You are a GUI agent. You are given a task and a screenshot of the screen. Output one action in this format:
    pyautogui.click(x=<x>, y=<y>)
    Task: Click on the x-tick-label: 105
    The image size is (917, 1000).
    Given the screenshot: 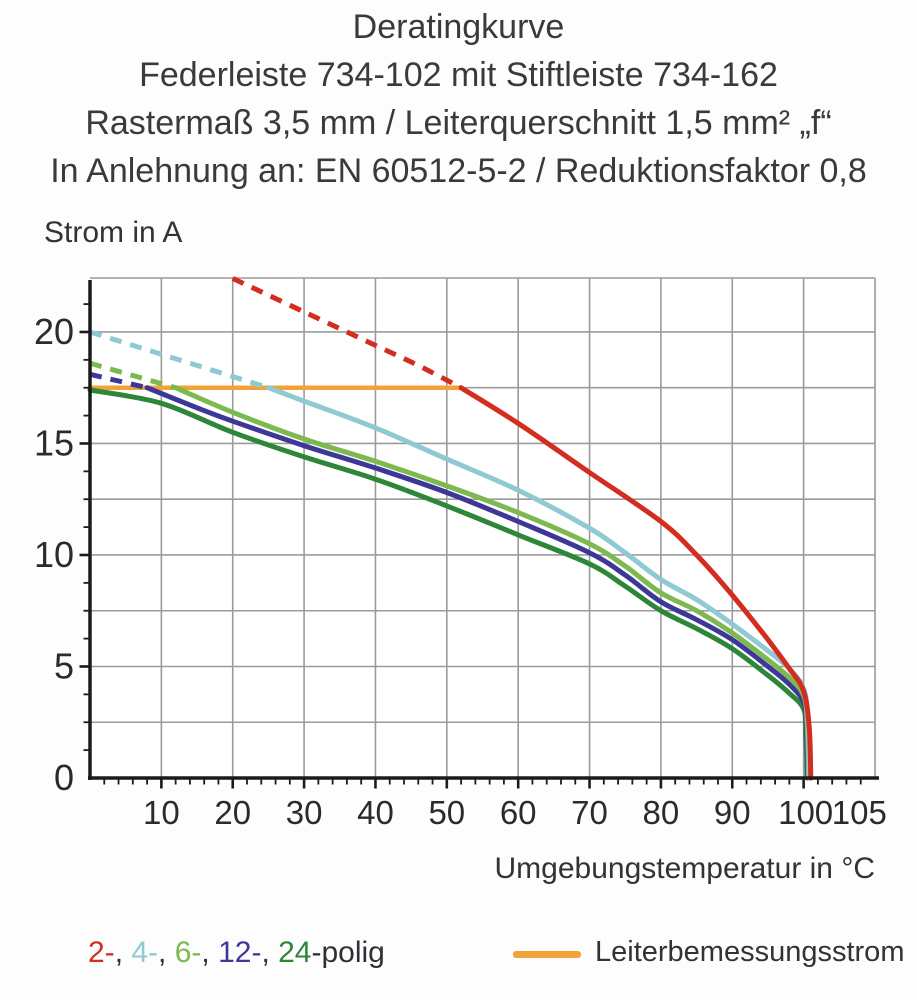 What is the action you would take?
    pyautogui.click(x=859, y=812)
    